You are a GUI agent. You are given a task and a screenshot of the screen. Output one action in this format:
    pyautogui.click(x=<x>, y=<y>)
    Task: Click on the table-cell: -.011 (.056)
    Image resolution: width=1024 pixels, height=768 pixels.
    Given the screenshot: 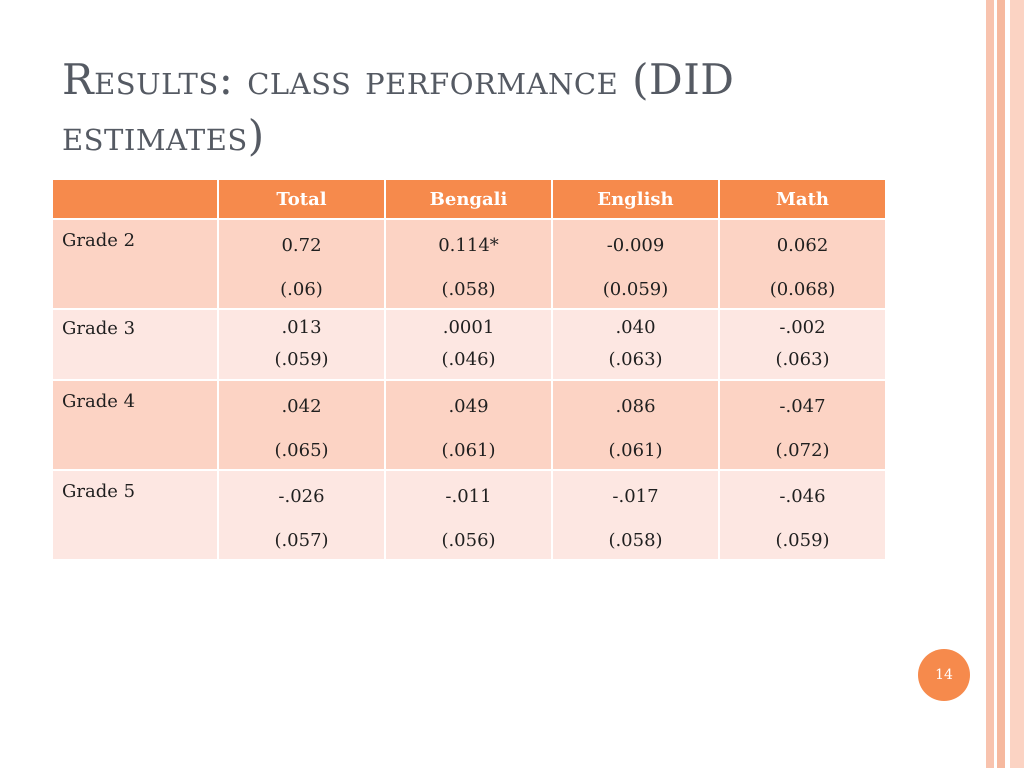 What is the action you would take?
    pyautogui.click(x=469, y=514)
    